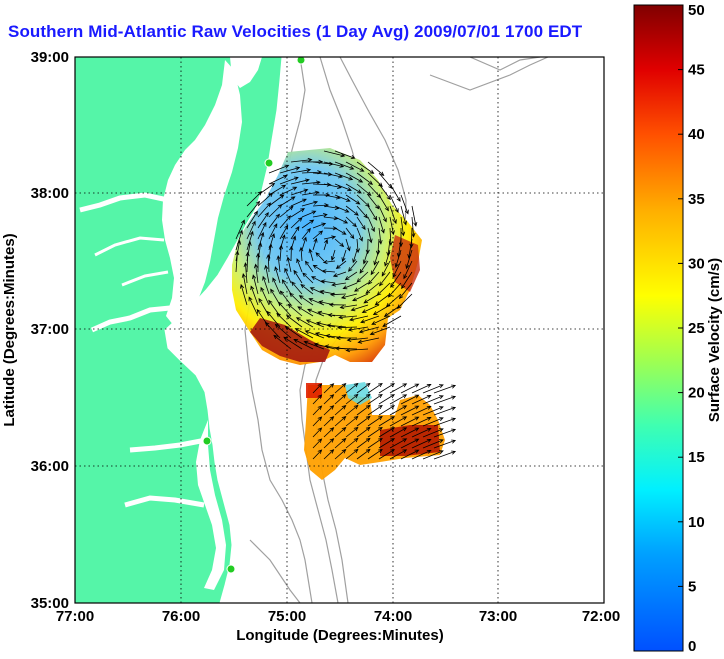 The width and height of the screenshot is (724, 659). Describe the element at coordinates (393, 616) in the screenshot. I see `x-tick-label: 74:00` at that location.